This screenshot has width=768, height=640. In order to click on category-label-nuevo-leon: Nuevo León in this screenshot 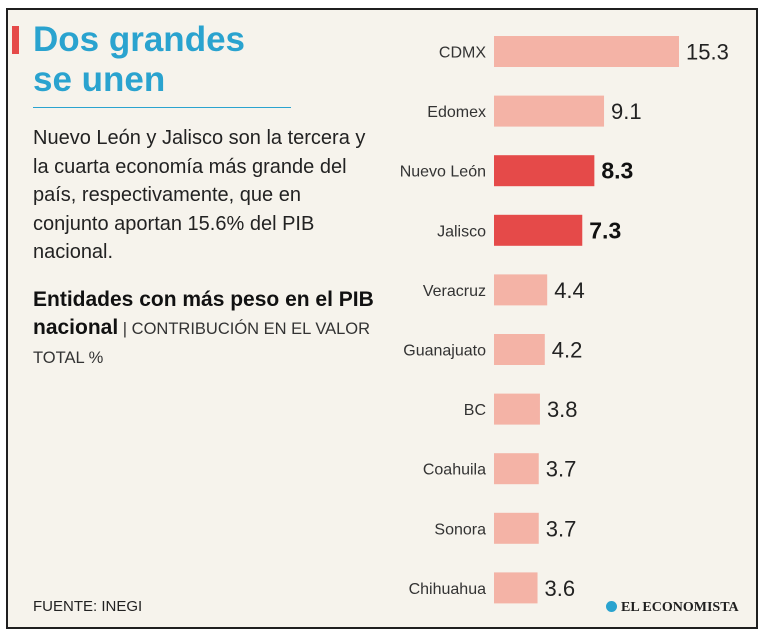, I will do `click(443, 172)`.